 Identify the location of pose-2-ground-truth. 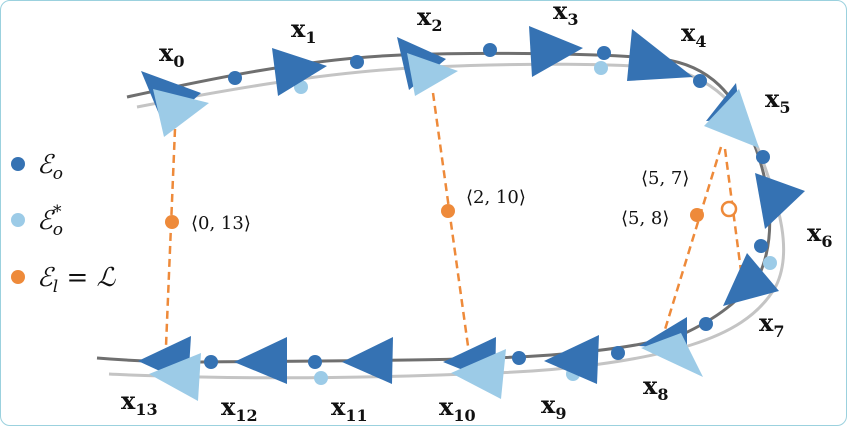
(432, 74).